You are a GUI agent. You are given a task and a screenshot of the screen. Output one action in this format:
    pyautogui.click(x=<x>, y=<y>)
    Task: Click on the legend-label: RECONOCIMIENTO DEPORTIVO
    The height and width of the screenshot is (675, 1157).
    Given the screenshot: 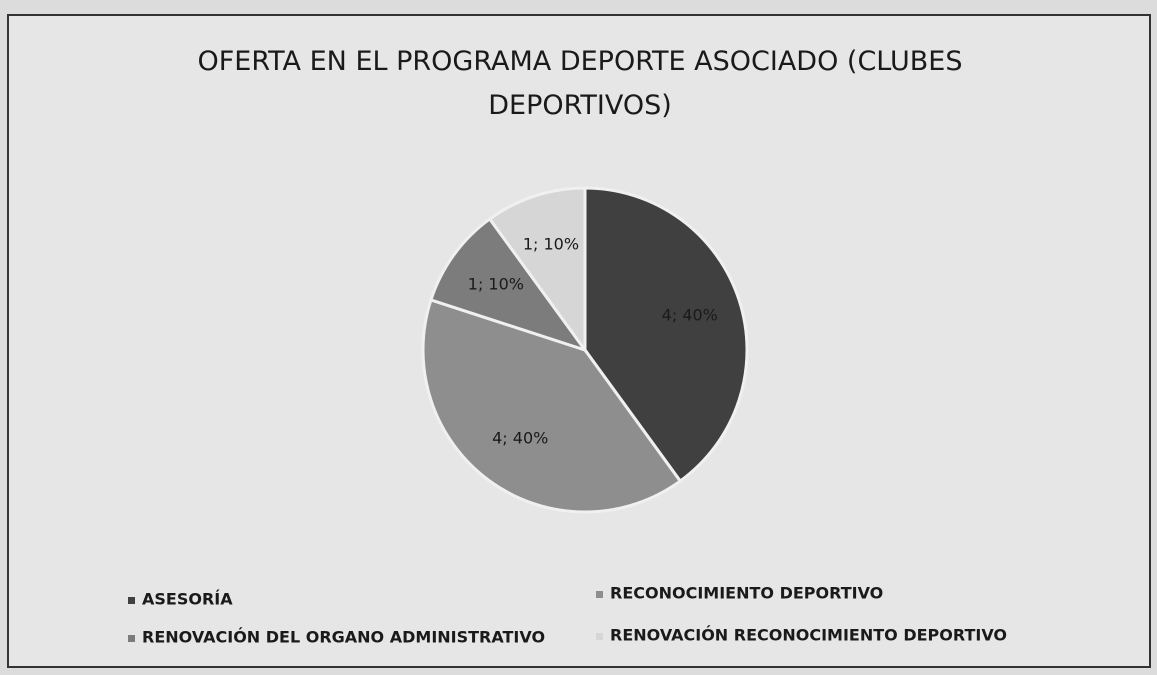 What is the action you would take?
    pyautogui.click(x=746, y=593)
    